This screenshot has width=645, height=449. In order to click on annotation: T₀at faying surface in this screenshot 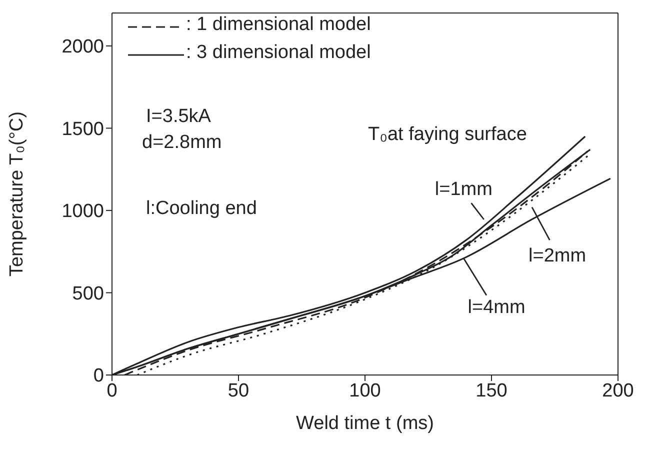, I will do `click(447, 135)`.